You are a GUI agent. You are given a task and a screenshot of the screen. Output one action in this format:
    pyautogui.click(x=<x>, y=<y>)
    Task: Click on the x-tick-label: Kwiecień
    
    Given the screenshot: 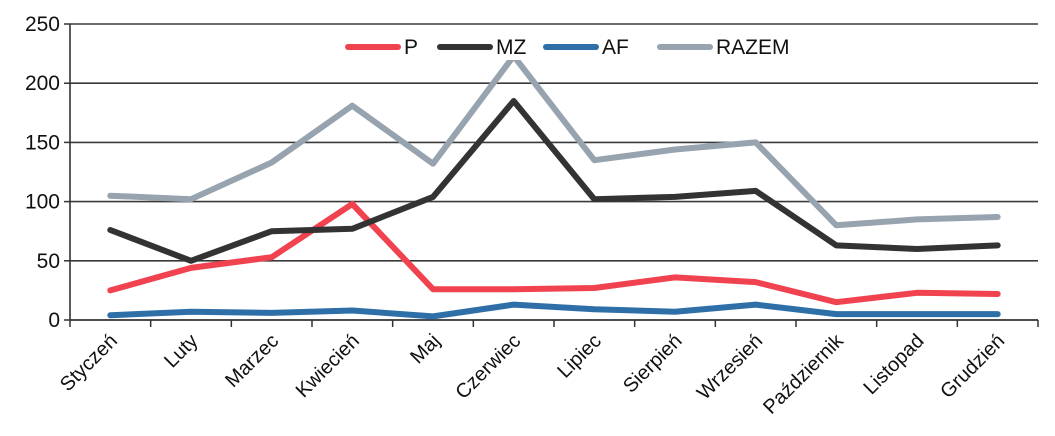 What is the action you would take?
    pyautogui.click(x=328, y=366)
    